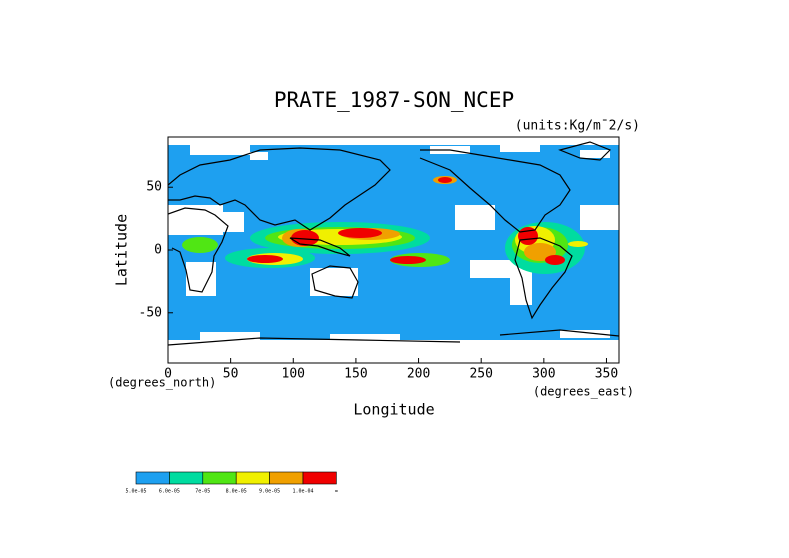  What do you see at coordinates (122, 250) in the screenshot?
I see `y-axis-label: Latitude` at bounding box center [122, 250].